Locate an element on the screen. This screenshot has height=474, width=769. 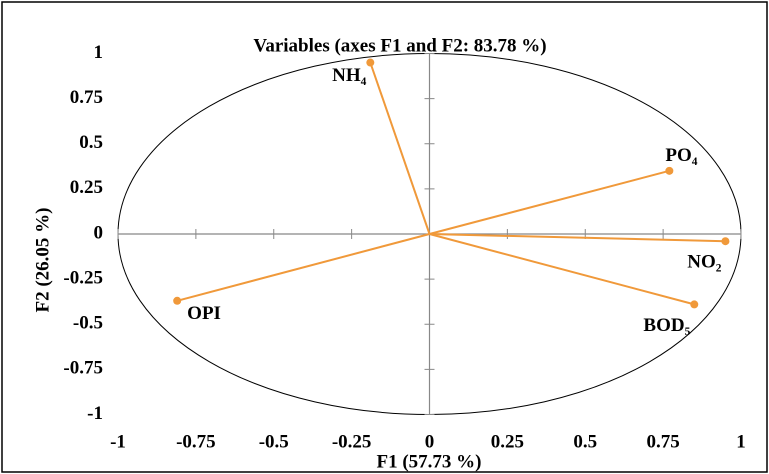
x-tick-label: 1 is located at coordinates (741, 441).